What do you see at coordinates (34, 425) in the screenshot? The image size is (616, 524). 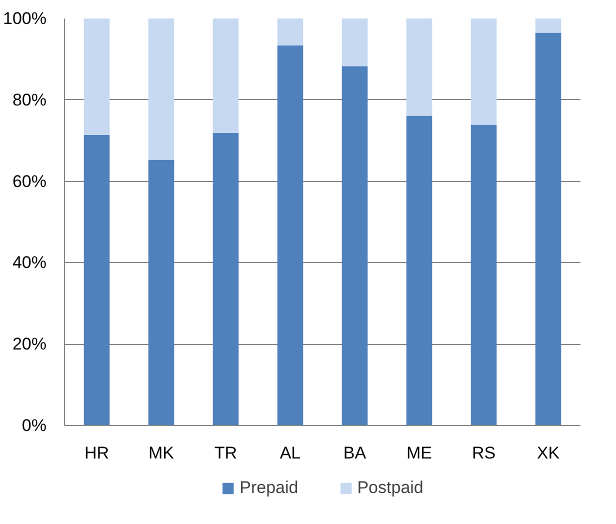 I see `y-tick-label: 0%` at bounding box center [34, 425].